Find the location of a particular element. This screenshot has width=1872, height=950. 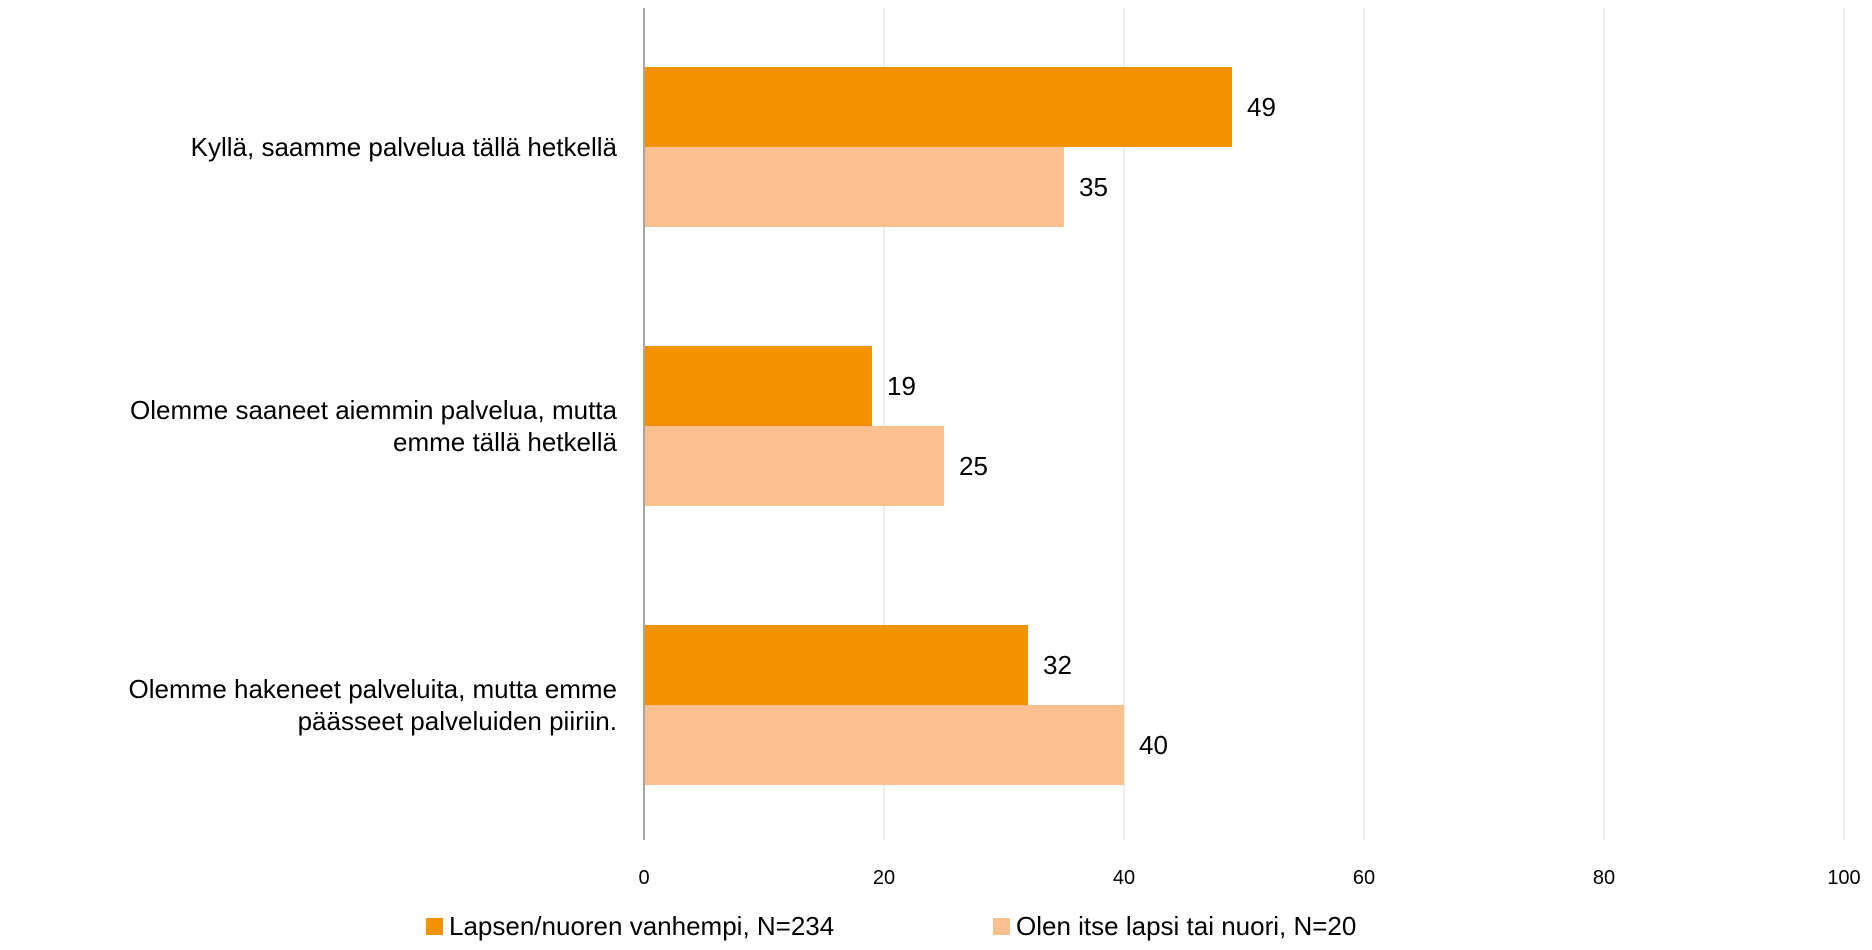

category-label-line: Kyllä, saamme palvelua tällä hetkellä is located at coordinates (404, 147).